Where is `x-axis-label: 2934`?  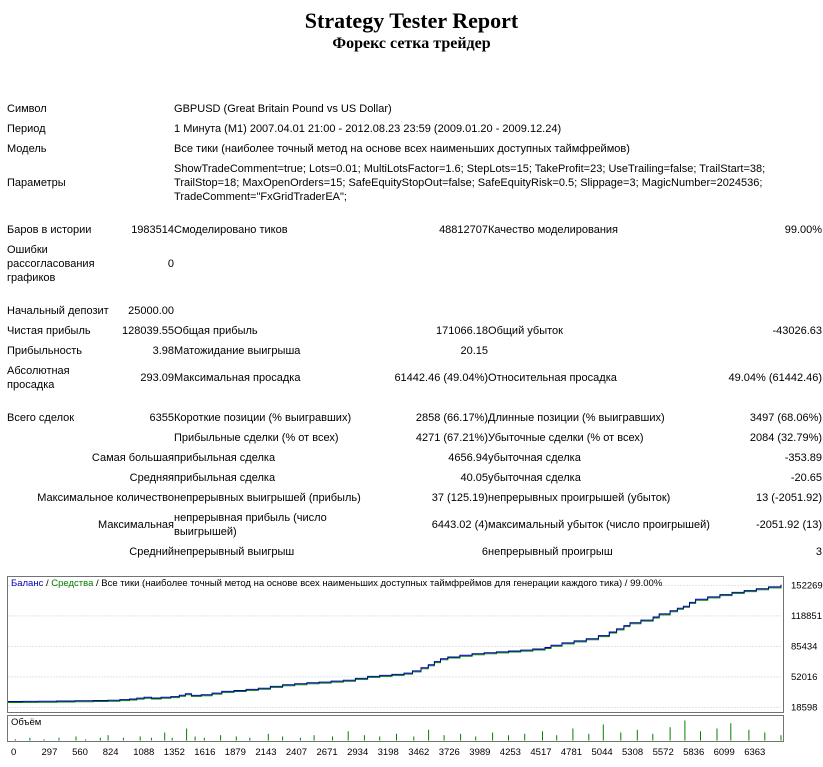
x-axis-label: 2934 is located at coordinates (357, 752).